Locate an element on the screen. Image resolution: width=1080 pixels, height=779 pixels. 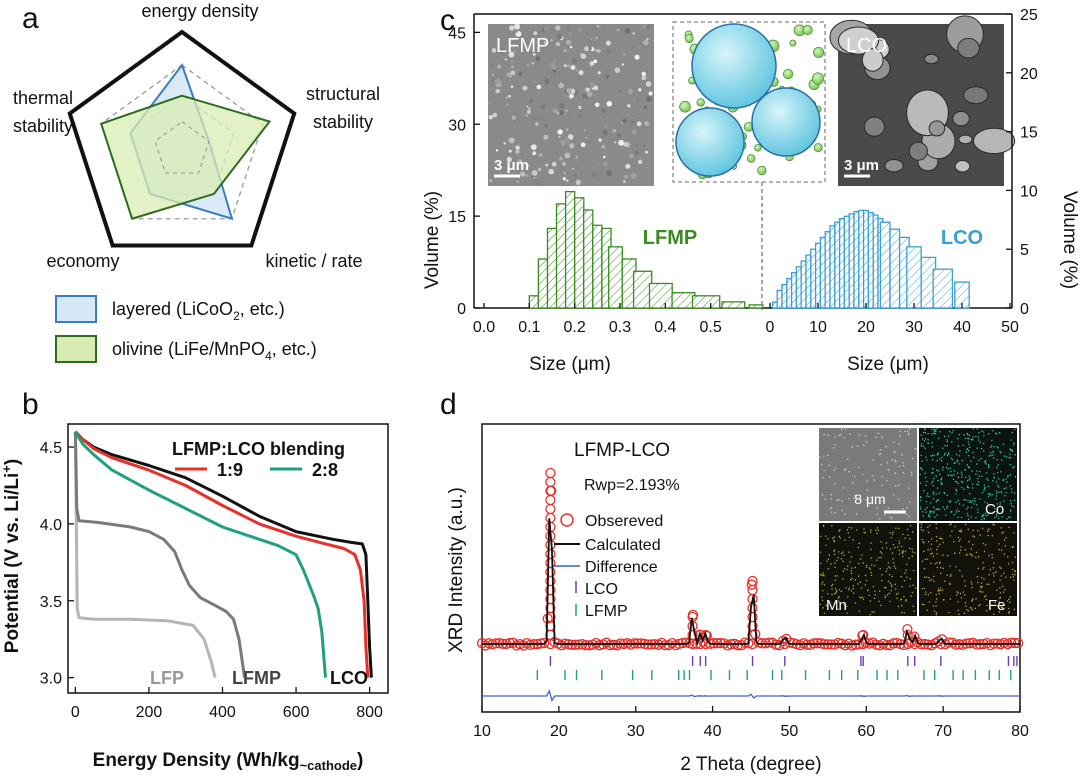
small-sphere is located at coordinates (818, 148).